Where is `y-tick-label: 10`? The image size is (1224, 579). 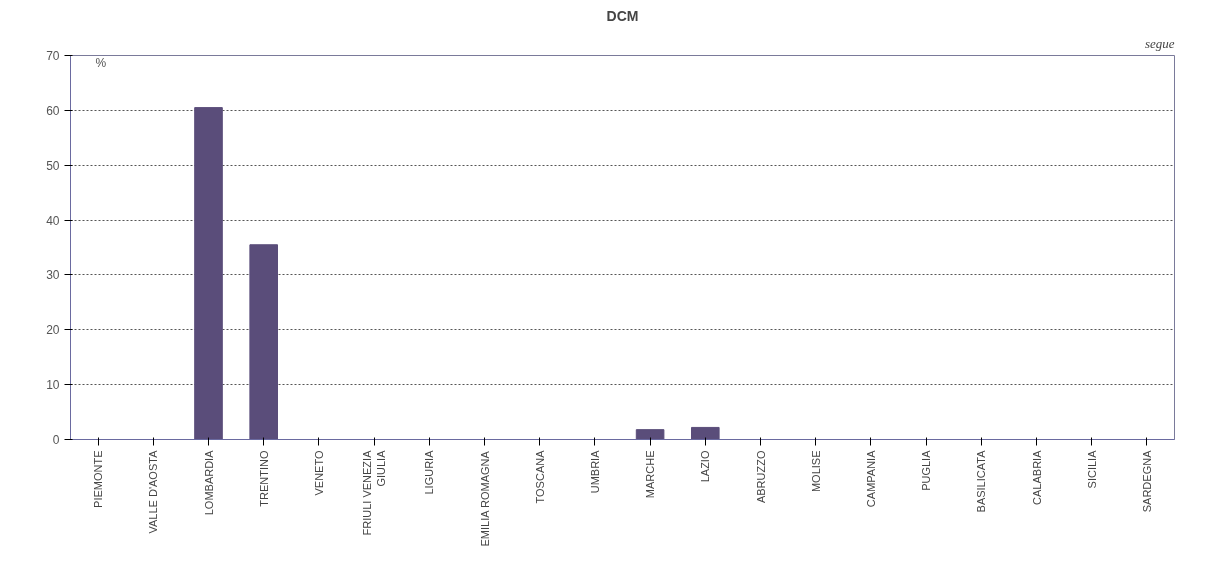
y-tick-label: 10 is located at coordinates (53, 385).